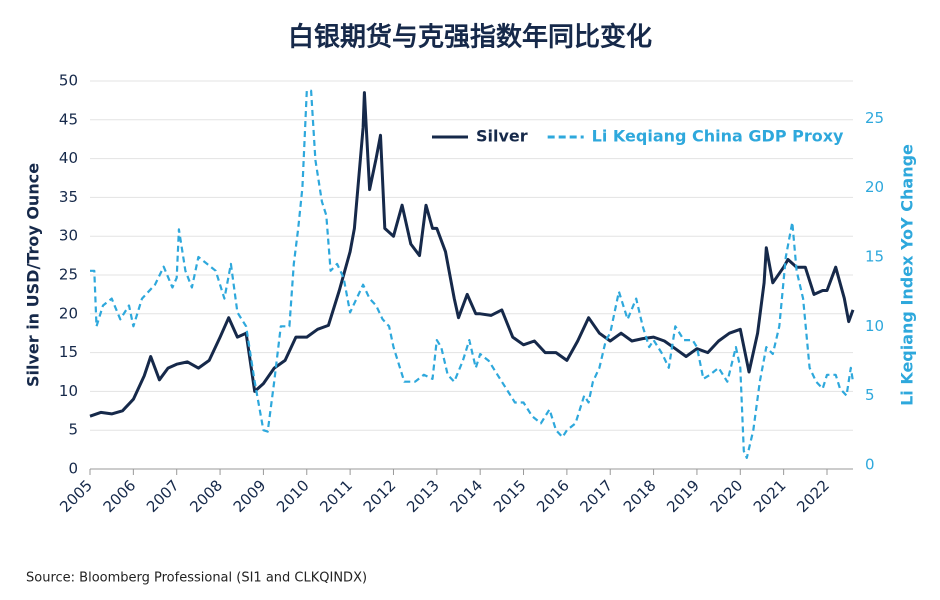 The height and width of the screenshot is (600, 940). I want to click on x-tick-label: 2014, so click(466, 496).